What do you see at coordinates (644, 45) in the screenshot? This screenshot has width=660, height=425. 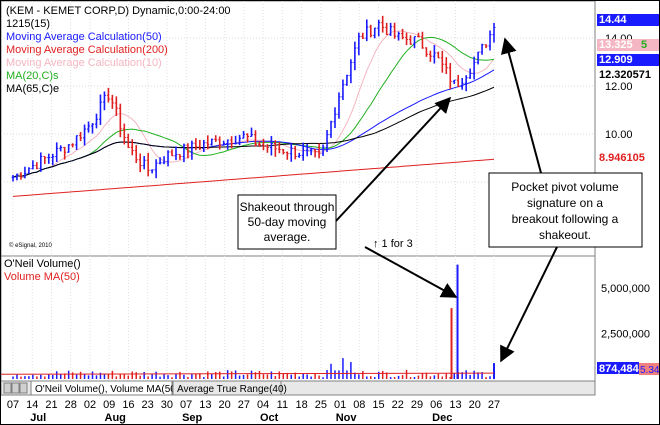 I see `price-tag-overlay: 5` at bounding box center [644, 45].